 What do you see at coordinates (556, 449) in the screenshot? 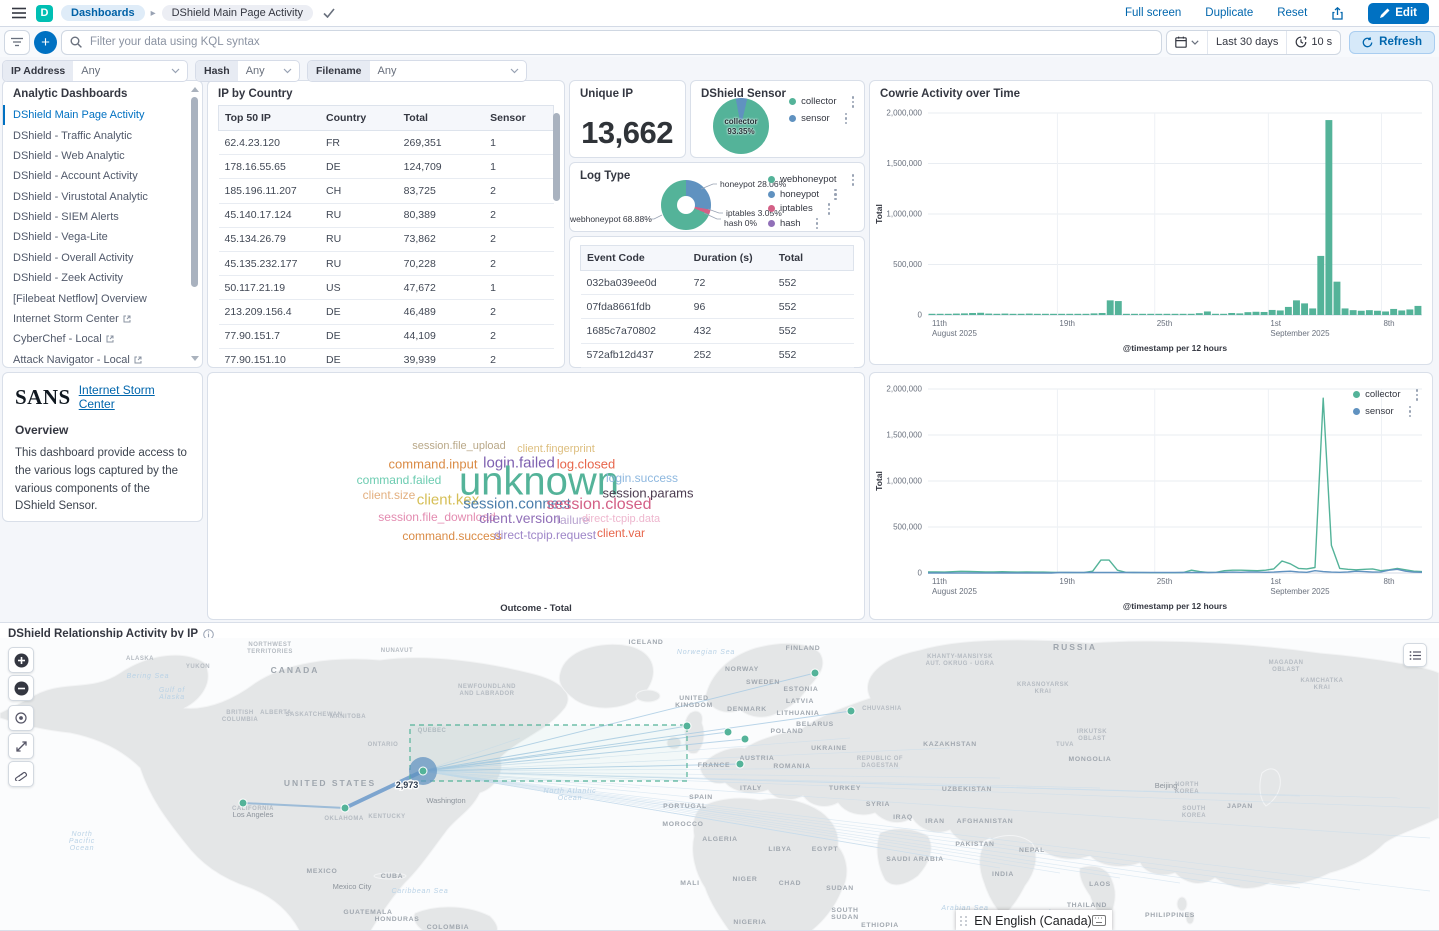
I see `tagcloud-word: client.fingerprint` at bounding box center [556, 449].